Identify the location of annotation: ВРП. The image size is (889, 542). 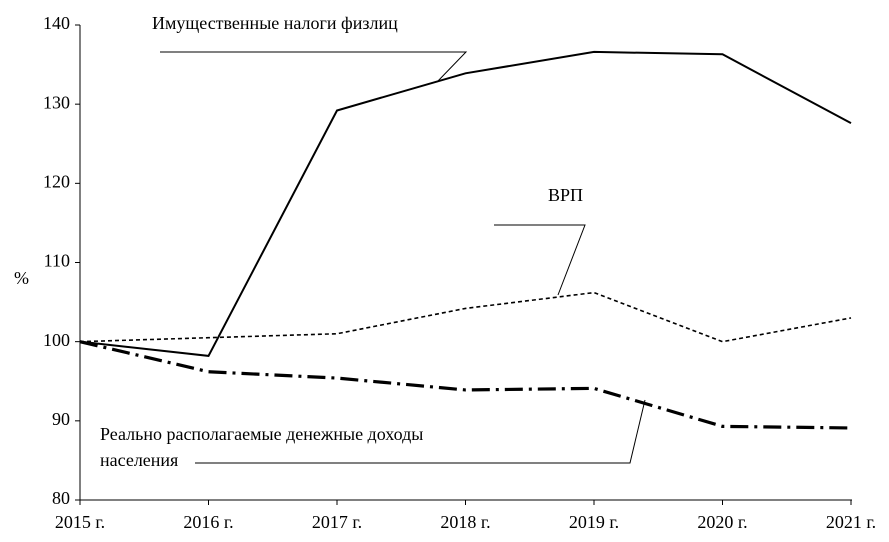
(565, 195).